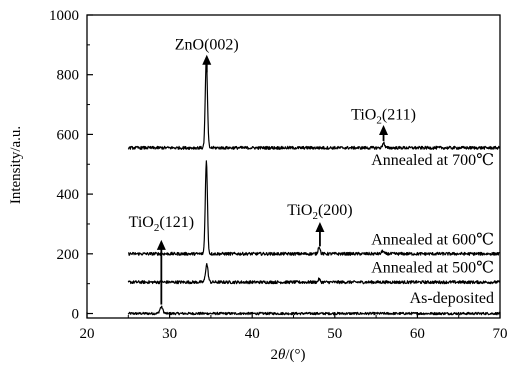 The height and width of the screenshot is (369, 507). I want to click on annotation-label-tail: (121), so click(176, 222).